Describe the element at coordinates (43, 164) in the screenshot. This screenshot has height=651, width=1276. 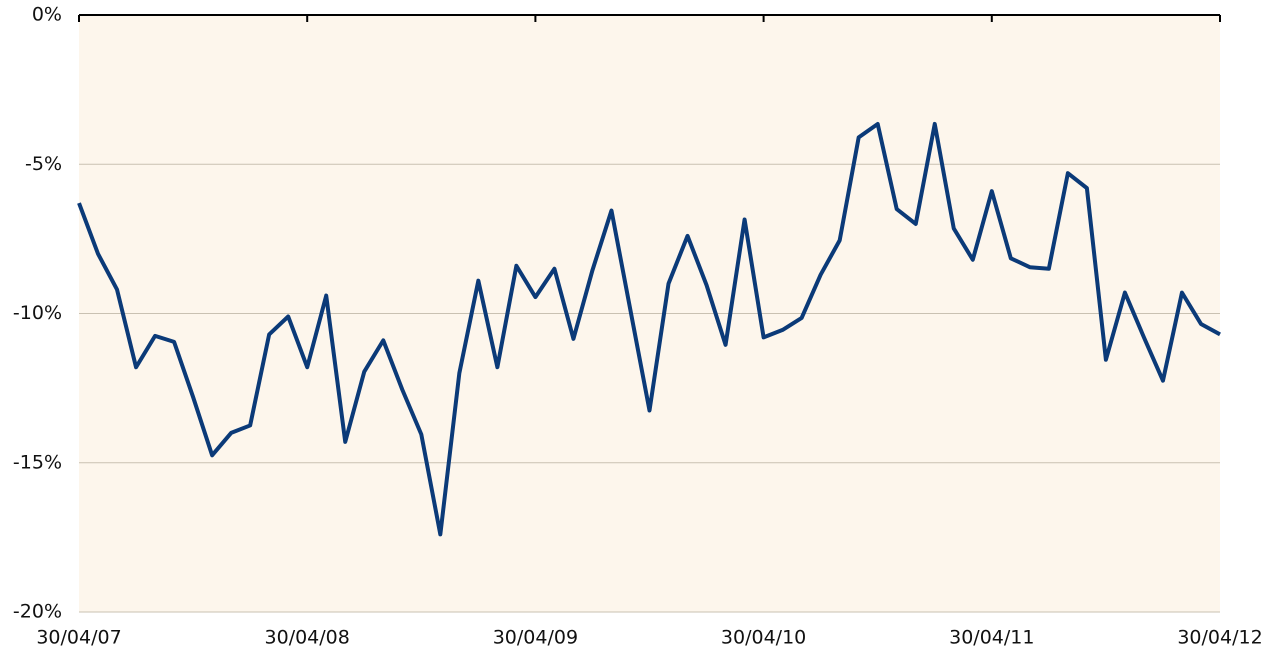
I see `y-tick-label: -5%` at that location.